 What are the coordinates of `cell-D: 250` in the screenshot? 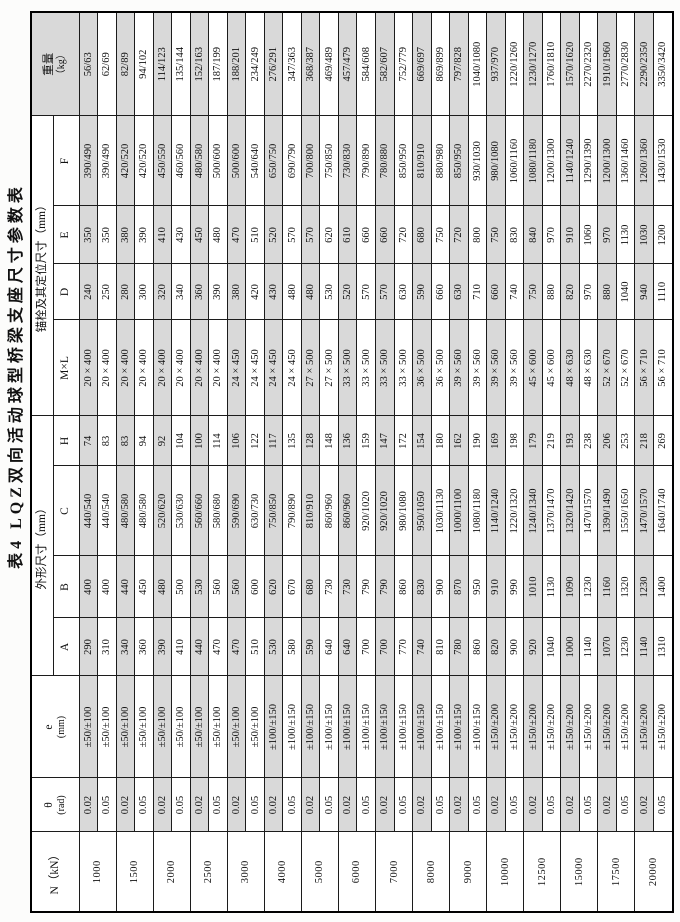 It's located at (107, 291).